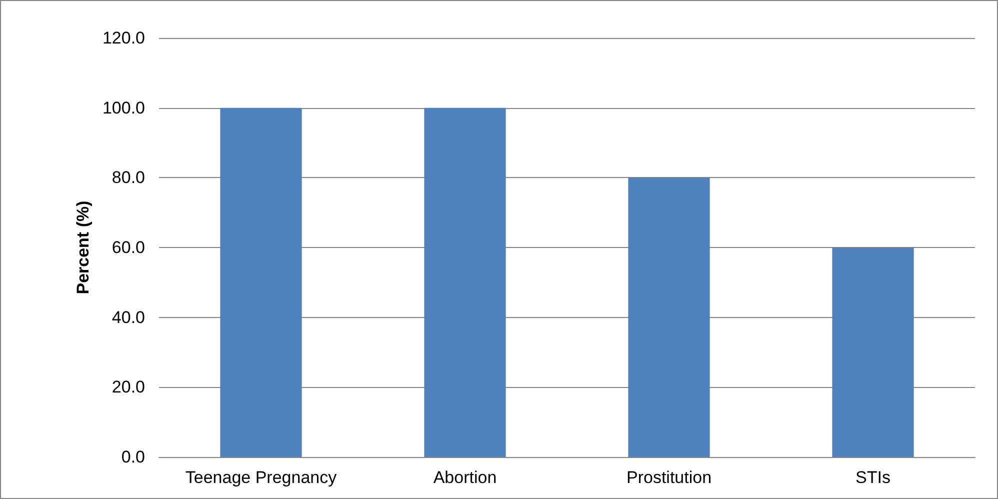 This screenshot has height=499, width=998. Describe the element at coordinates (465, 477) in the screenshot. I see `x-tick-label: Abortion` at that location.